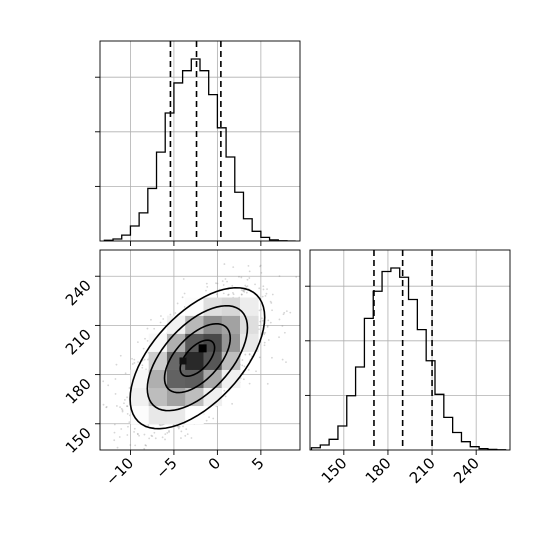 The image size is (550, 555). What do you see at coordinates (183, 361) in the screenshot?
I see `density-peak` at bounding box center [183, 361].